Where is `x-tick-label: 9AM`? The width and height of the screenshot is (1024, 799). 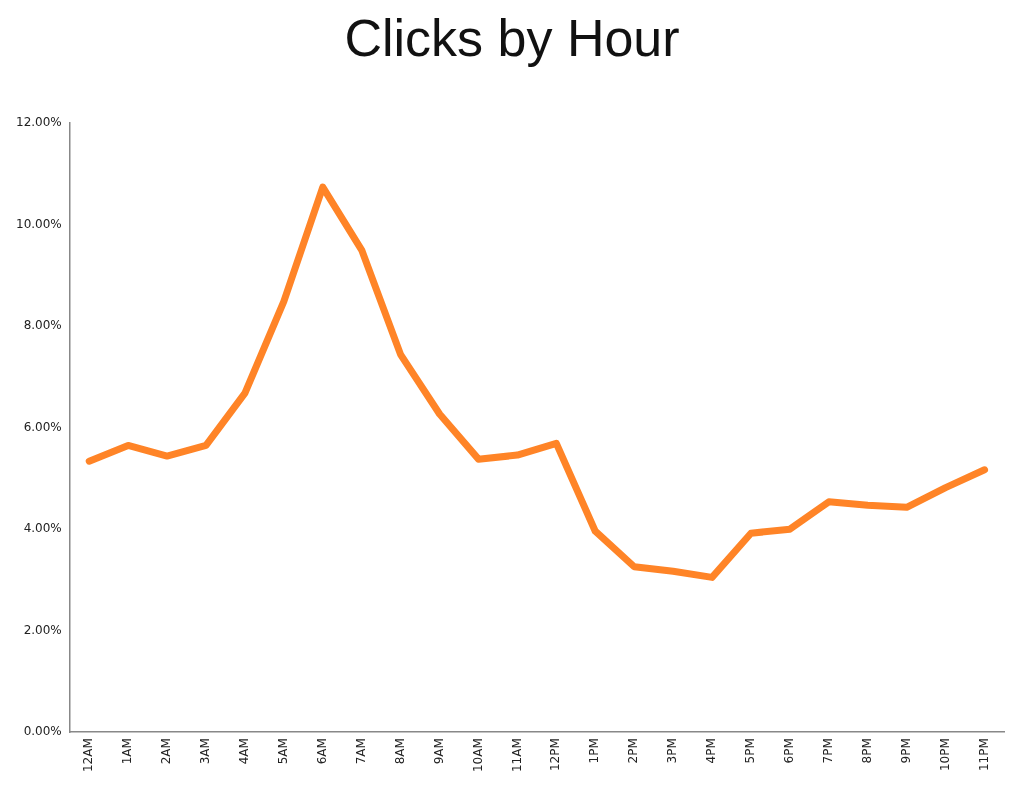 x-tick-label: 9AM is located at coordinates (438, 751).